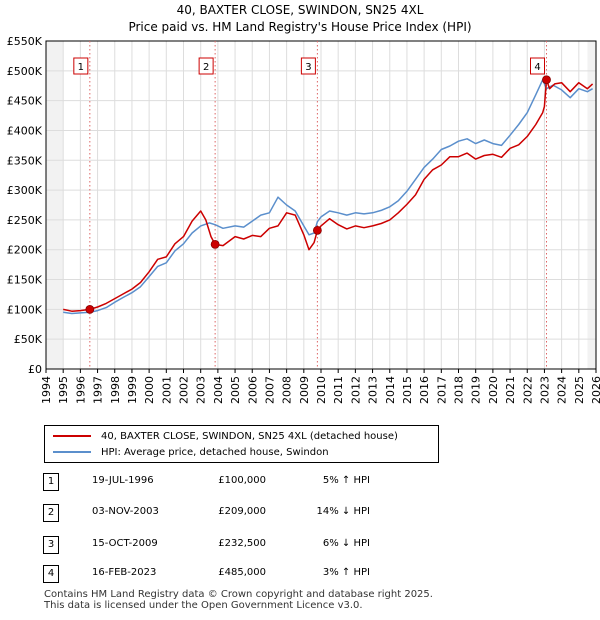 The height and width of the screenshot is (620, 600). What do you see at coordinates (72, 452) in the screenshot?
I see `legend-swatch-blue` at bounding box center [72, 452].